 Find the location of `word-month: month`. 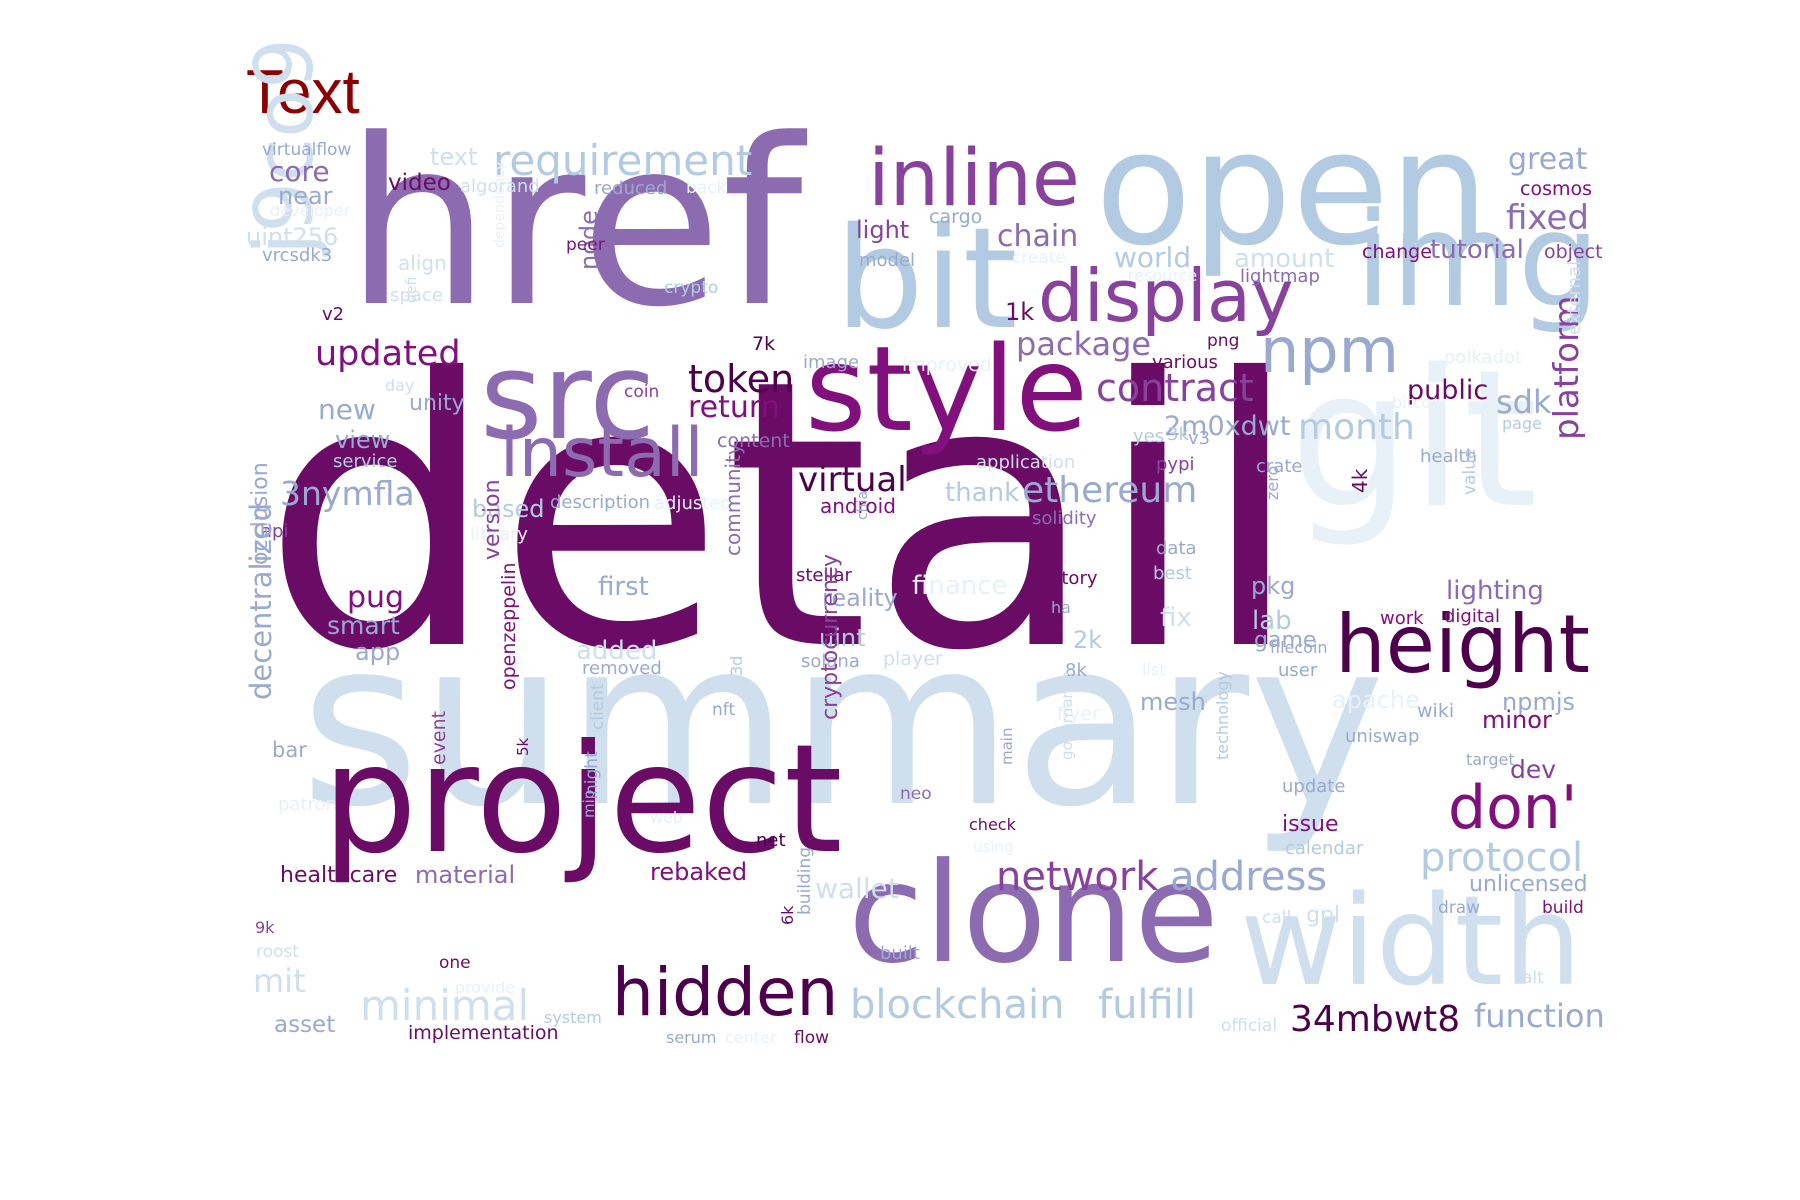

word-month: month is located at coordinates (1356, 427).